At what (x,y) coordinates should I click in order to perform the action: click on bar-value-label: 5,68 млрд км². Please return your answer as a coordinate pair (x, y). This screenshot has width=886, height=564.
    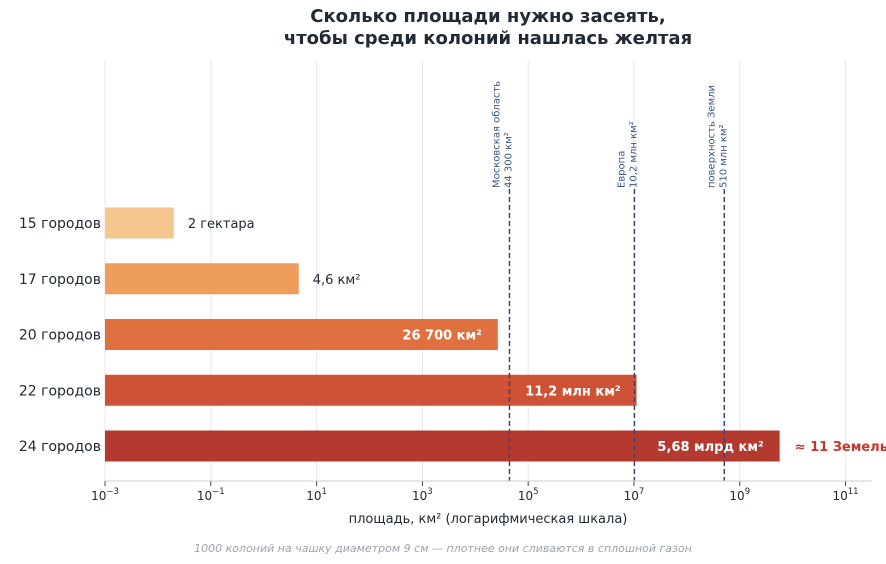
    Looking at the image, I should click on (710, 447).